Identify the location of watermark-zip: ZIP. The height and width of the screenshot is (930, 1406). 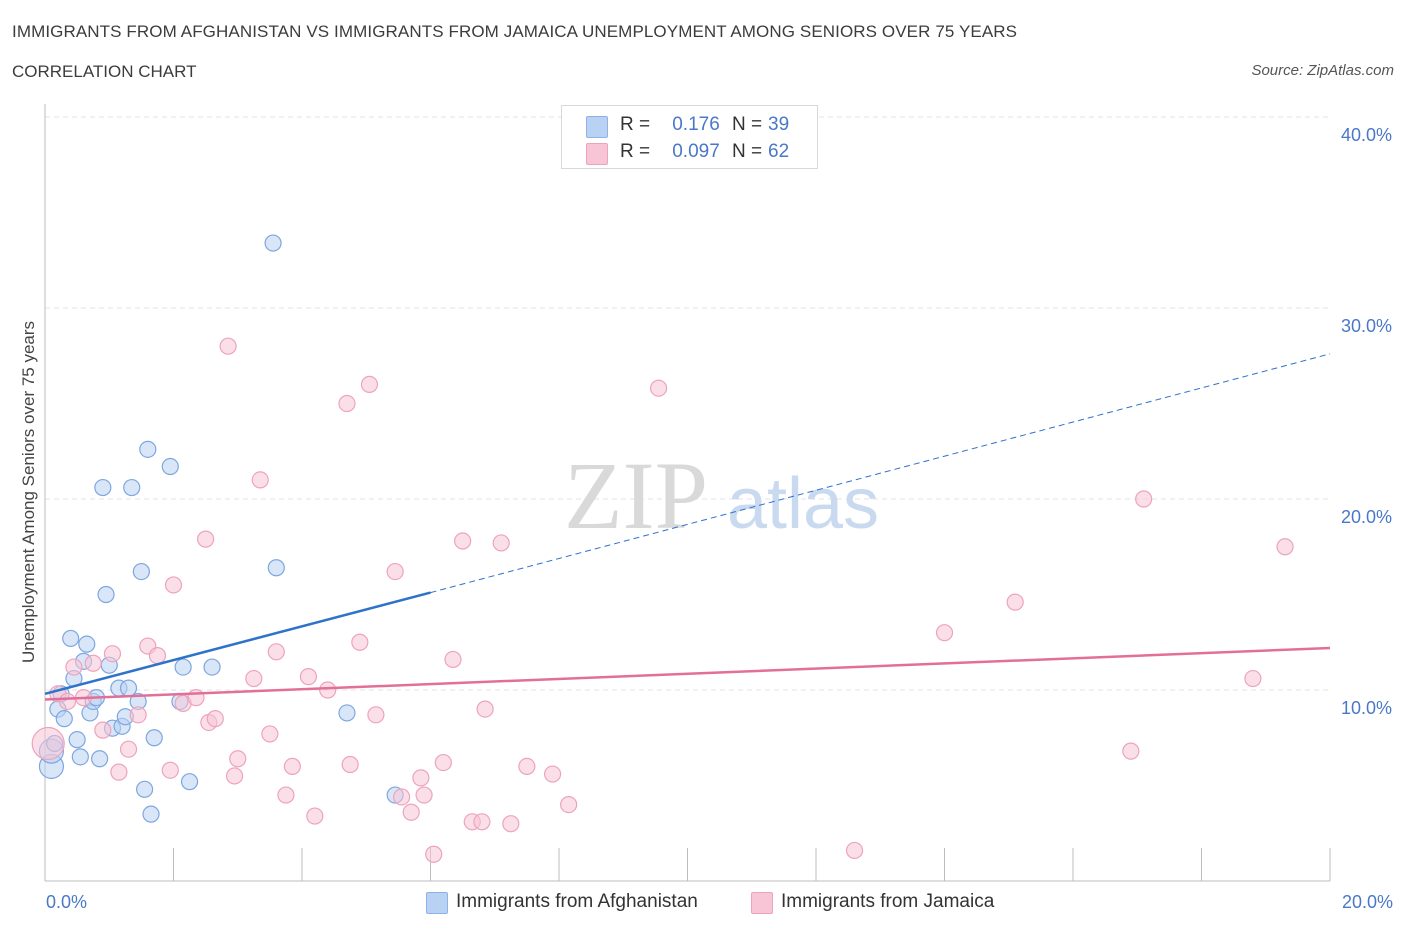
(636, 495).